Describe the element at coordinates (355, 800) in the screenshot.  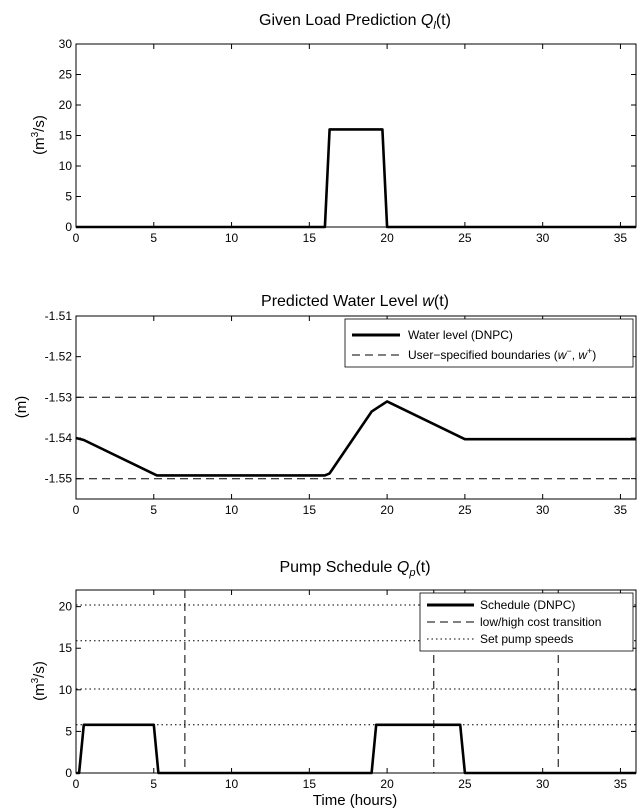
I see `x-axis-label: Time (hours)` at that location.